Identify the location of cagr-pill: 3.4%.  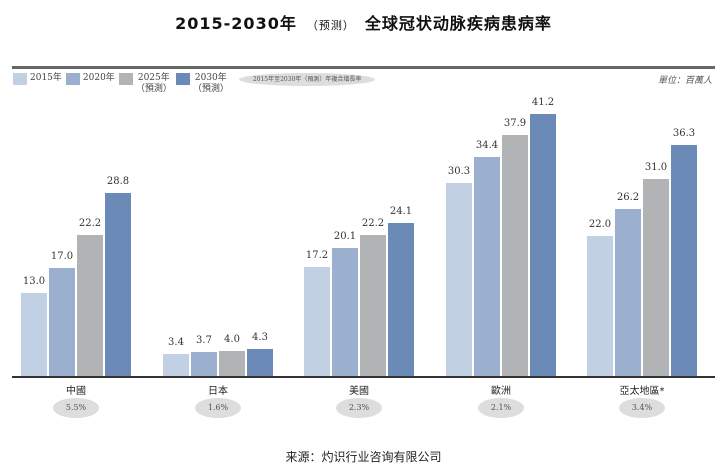
(642, 408).